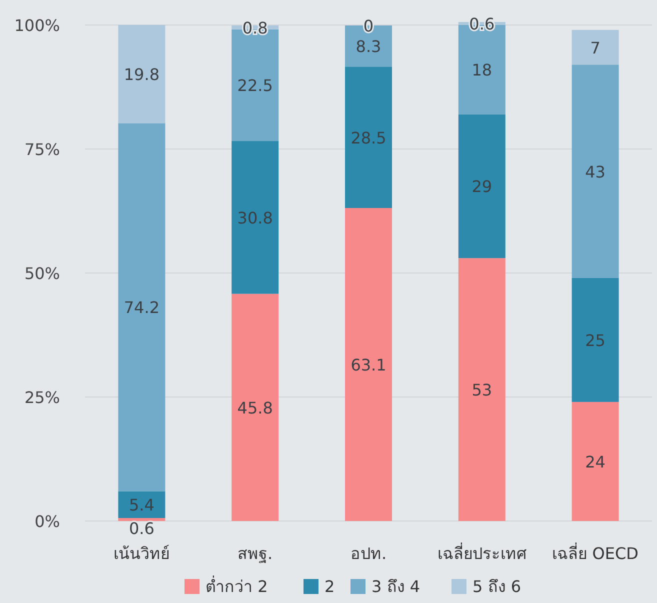 This screenshot has height=603, width=657. What do you see at coordinates (255, 553) in the screenshot?
I see `x-tick-label: สพฐ.` at bounding box center [255, 553].